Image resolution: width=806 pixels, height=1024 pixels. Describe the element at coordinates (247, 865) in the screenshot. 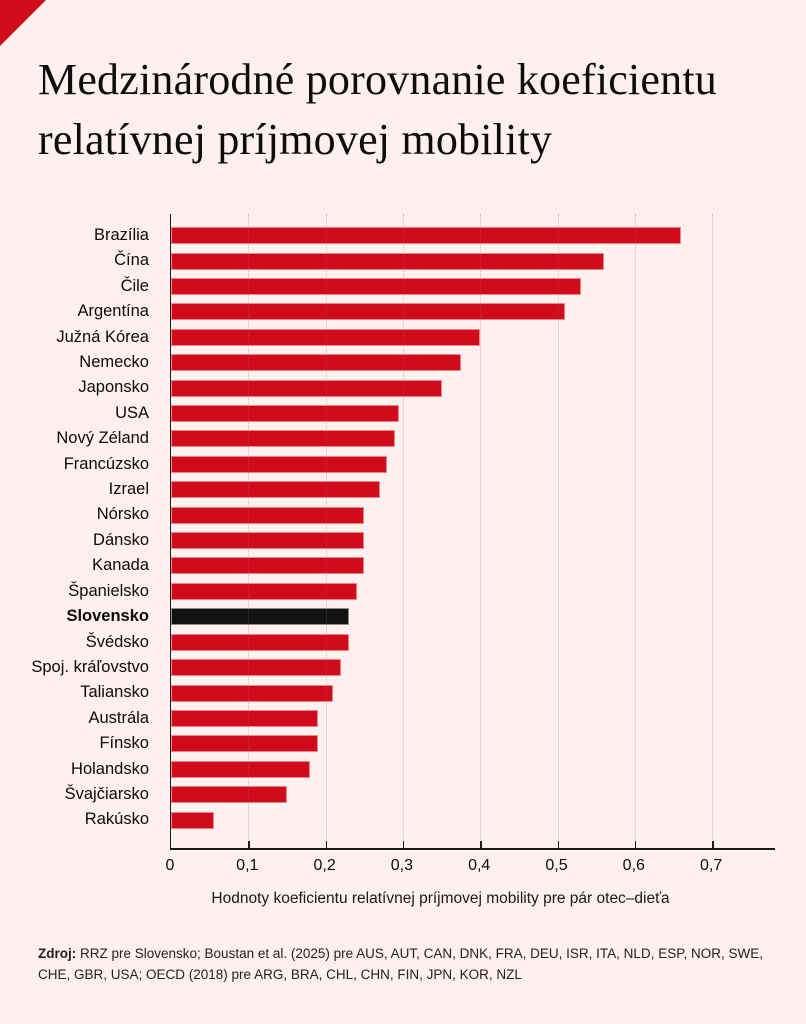

I see `x-tick-label: 0,1` at that location.